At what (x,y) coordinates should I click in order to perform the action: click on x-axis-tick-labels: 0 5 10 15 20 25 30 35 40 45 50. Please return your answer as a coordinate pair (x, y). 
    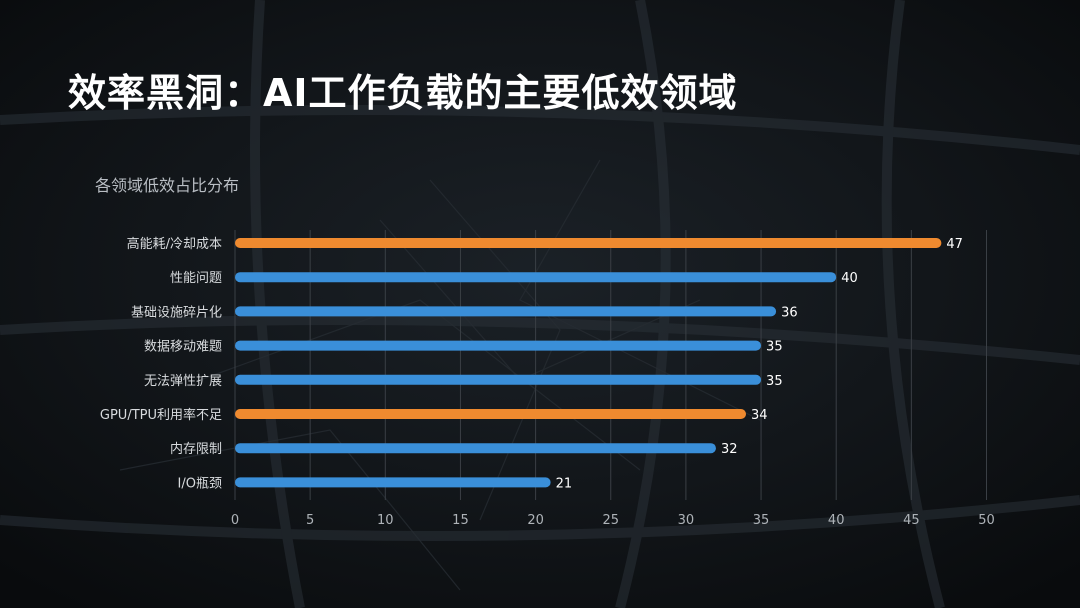
    Looking at the image, I should click on (613, 520).